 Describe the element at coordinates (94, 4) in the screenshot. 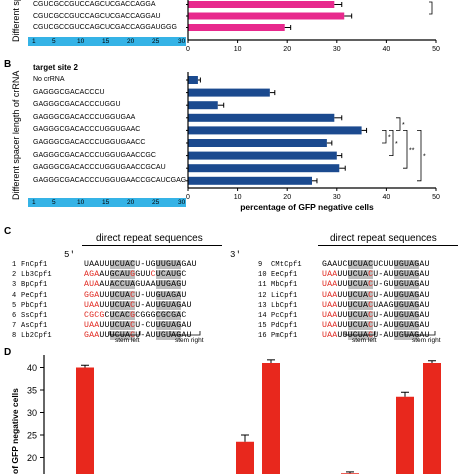

I see `panel-a-sequence-label: CGUCGCCGUCCAGCUCGACCAGGA` at that location.